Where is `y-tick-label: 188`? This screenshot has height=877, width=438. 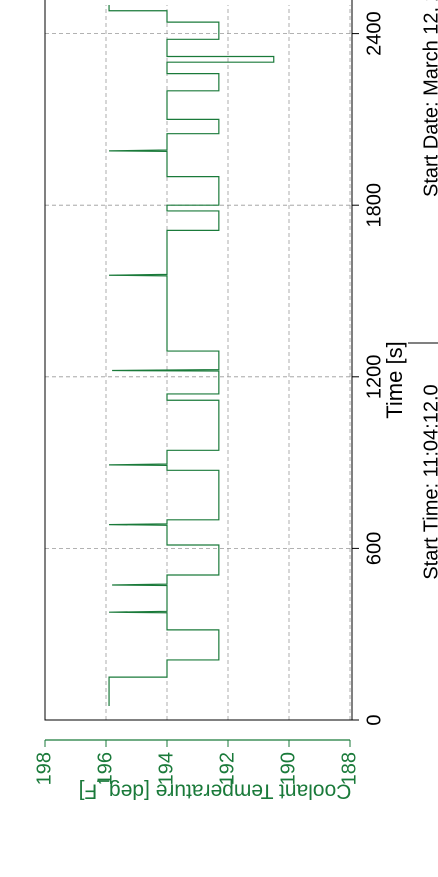
y-tick-label: 188 is located at coordinates (349, 768).